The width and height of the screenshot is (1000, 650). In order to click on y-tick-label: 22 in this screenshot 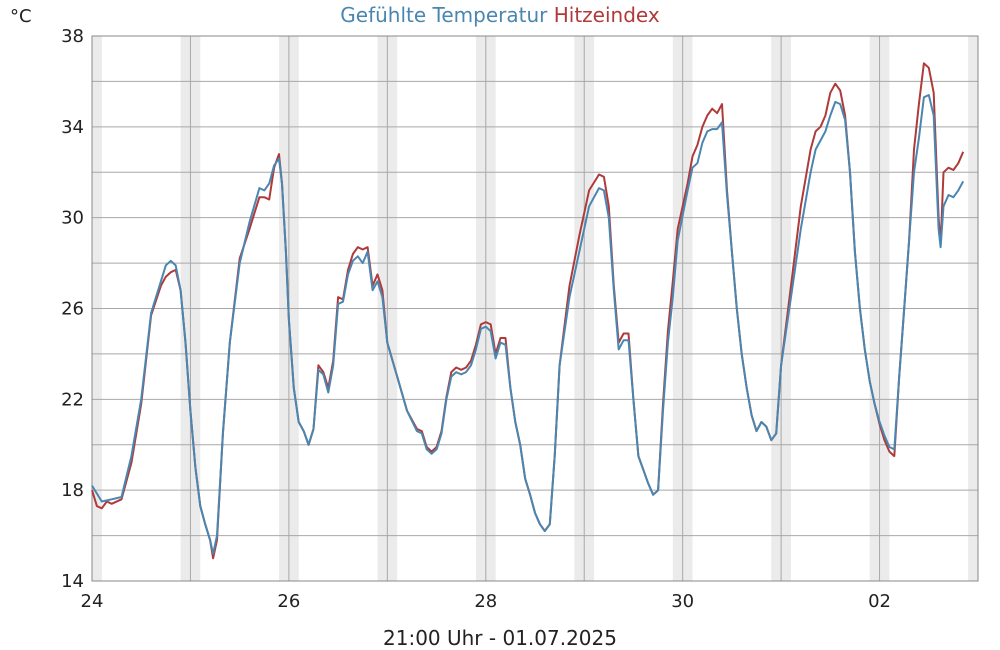, I will do `click(72, 399)`.